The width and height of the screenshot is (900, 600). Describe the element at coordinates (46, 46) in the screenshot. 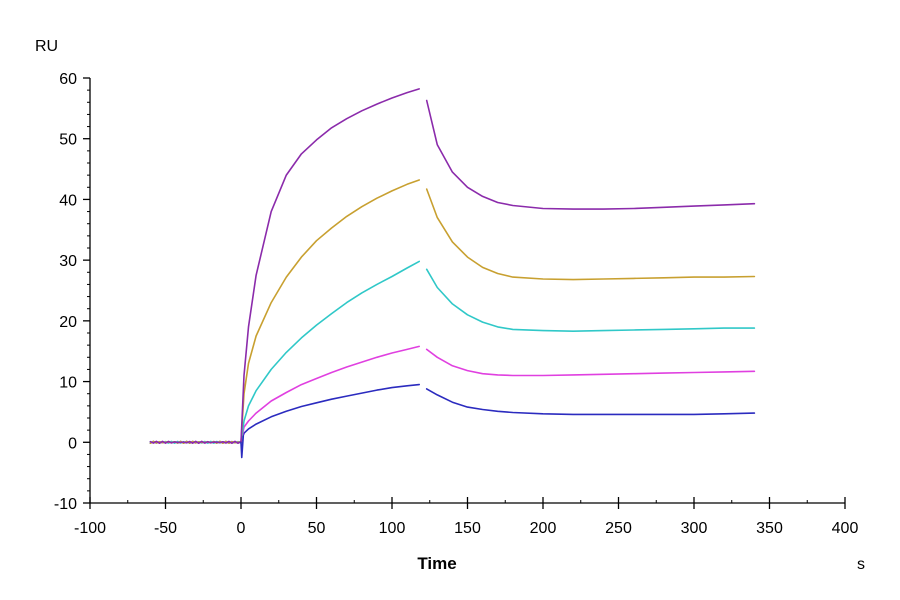

I see `y-unit-label: RU` at that location.